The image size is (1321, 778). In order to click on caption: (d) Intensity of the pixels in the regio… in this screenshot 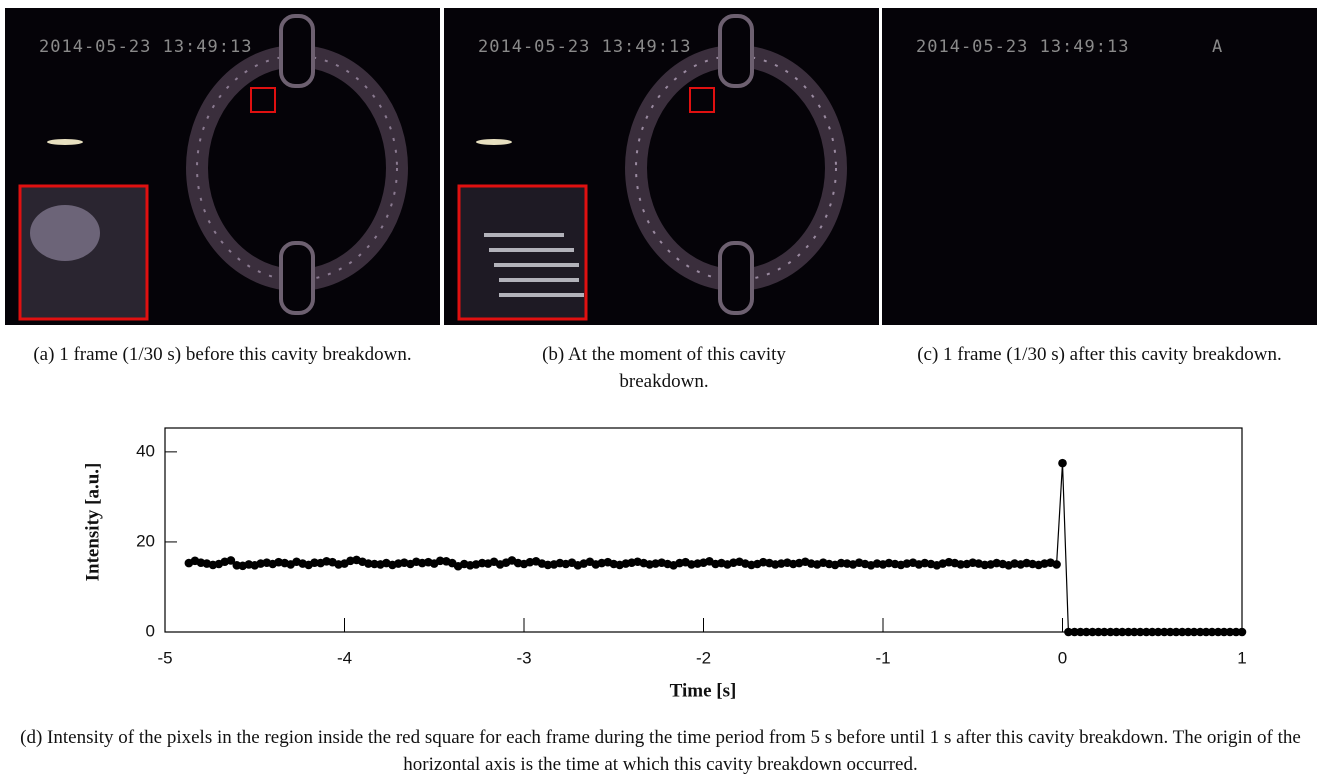, I will do `click(660, 751)`.